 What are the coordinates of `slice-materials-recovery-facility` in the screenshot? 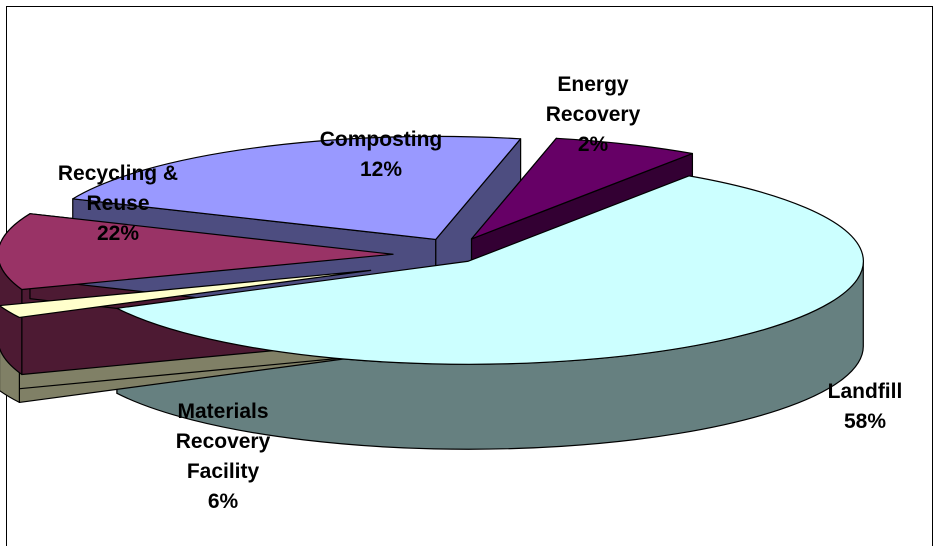 It's located at (581, 188).